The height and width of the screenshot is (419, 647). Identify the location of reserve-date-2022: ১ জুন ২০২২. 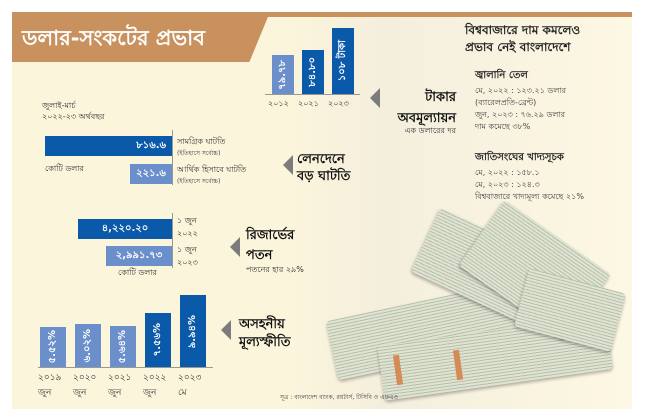
(187, 227).